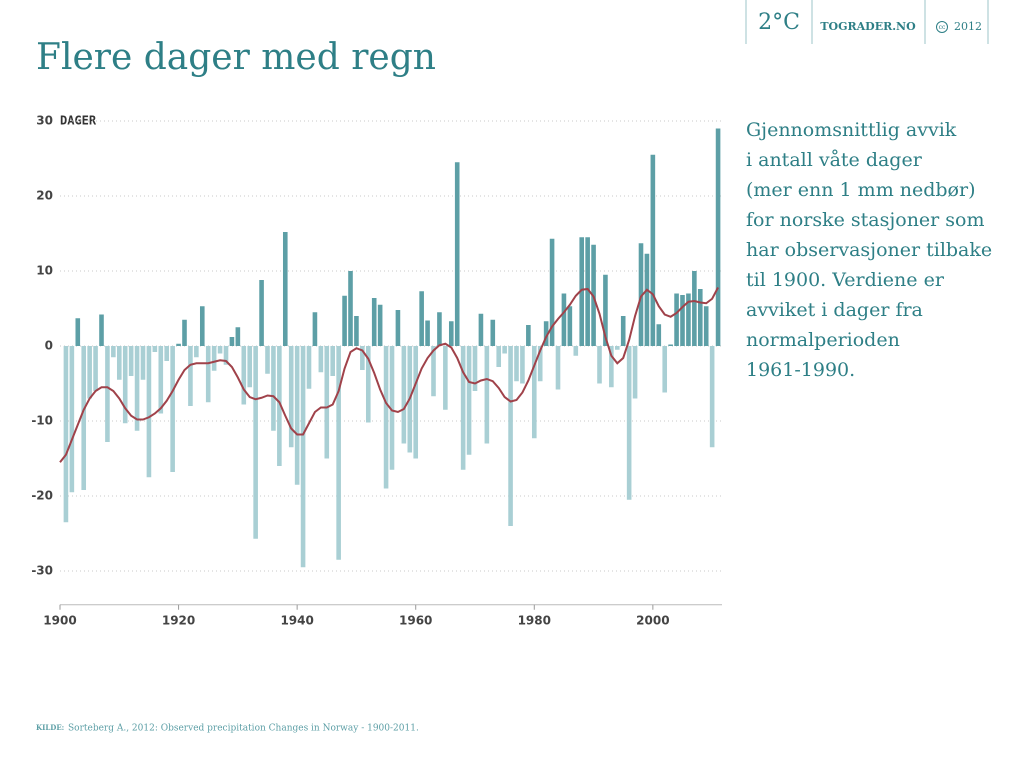 Image resolution: width=1024 pixels, height=768 pixels. I want to click on license-icon: cc, so click(942, 27).